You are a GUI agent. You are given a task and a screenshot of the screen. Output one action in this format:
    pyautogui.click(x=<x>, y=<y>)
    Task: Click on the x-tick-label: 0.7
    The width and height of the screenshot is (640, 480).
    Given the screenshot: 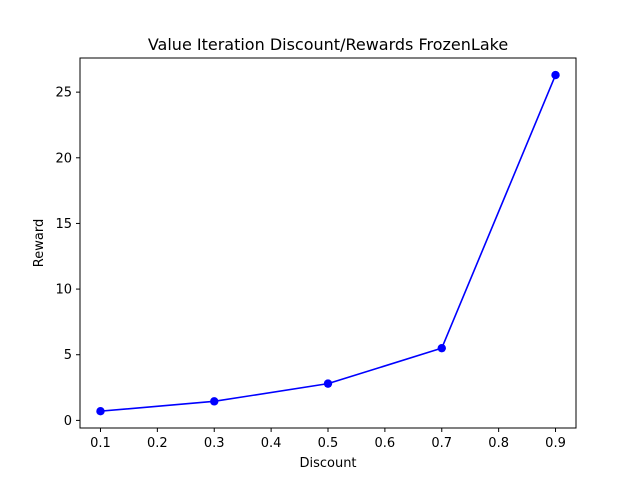 What is the action you would take?
    pyautogui.click(x=441, y=443)
    